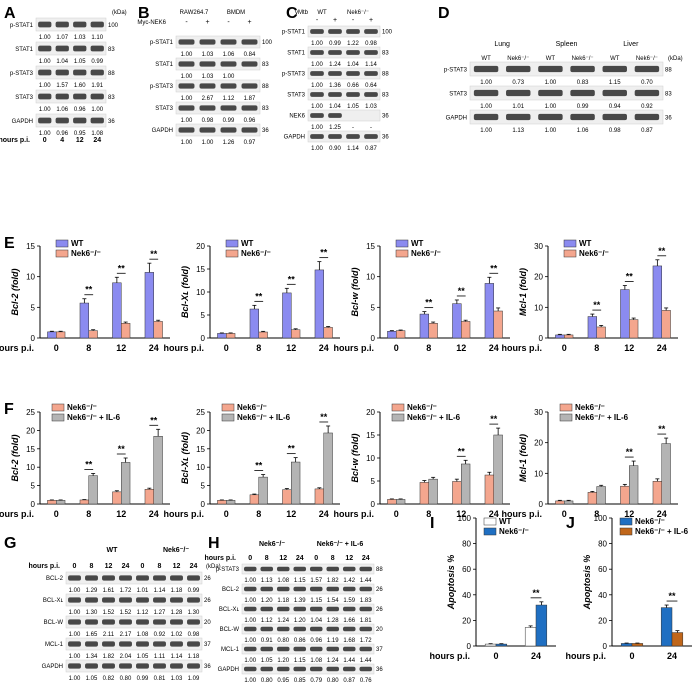 Image resolution: width=696 pixels, height=684 pixels. I want to click on blot-c-5-band, so click(353, 136).